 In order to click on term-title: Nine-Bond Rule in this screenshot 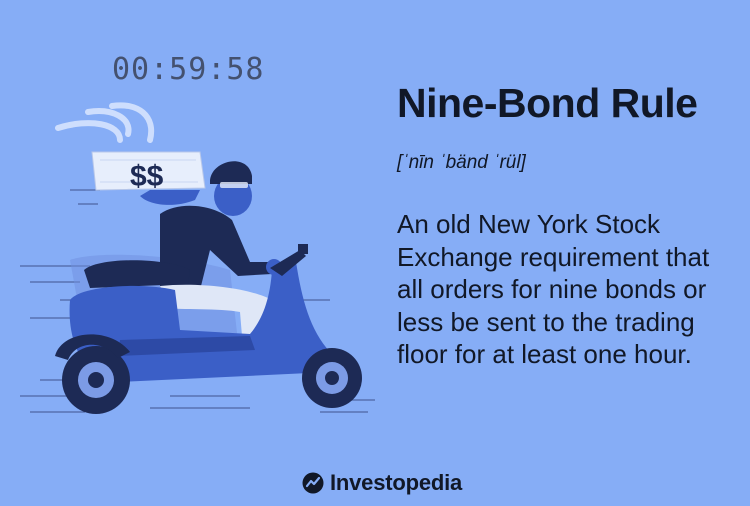, I will do `click(547, 103)`.